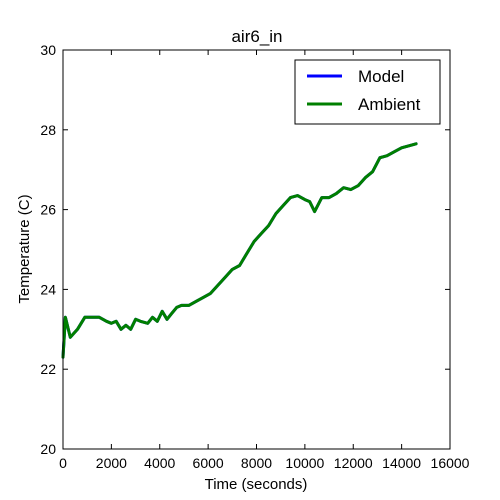 This screenshot has height=500, width=500. Describe the element at coordinates (304, 463) in the screenshot. I see `x-tick-label: 10000` at that location.